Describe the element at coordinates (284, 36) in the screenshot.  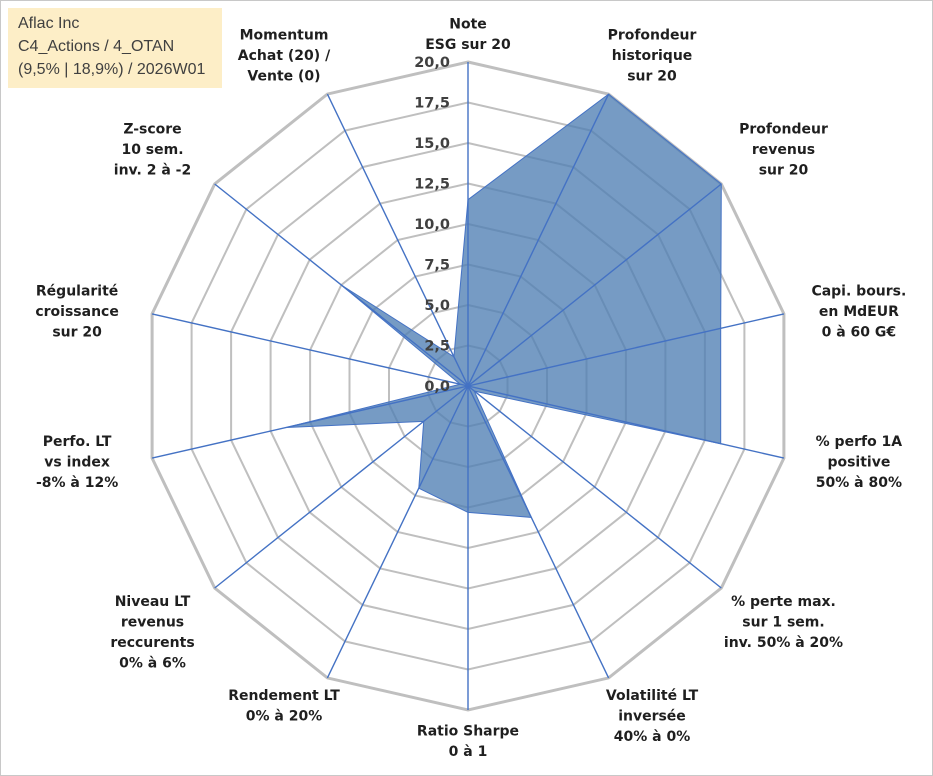
I see `axis-label-line: Momentum` at that location.